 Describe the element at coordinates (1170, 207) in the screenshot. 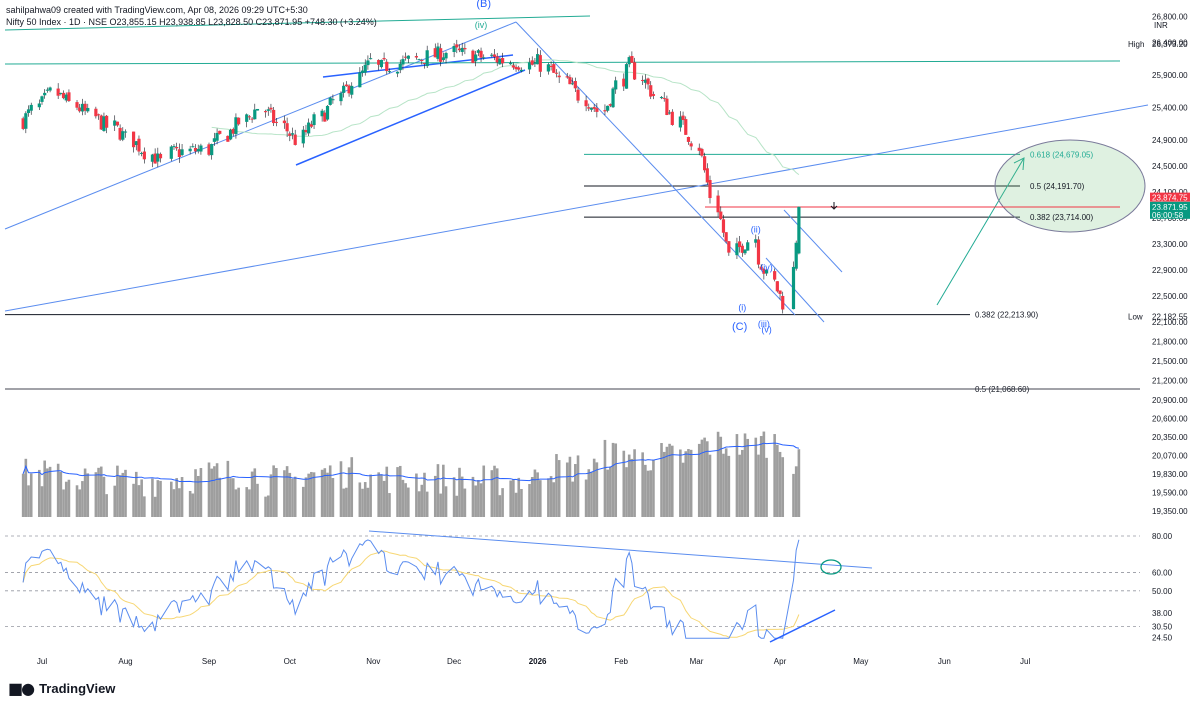

I see `price-badge-value: 23,871.95` at that location.